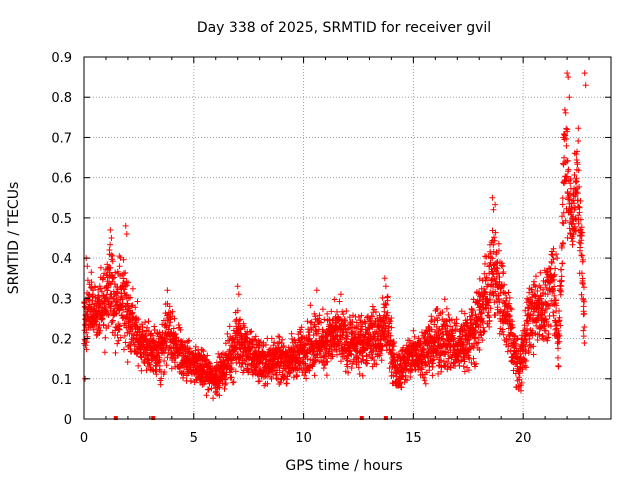 This screenshot has height=480, width=640. What do you see at coordinates (61, 219) in the screenshot?
I see `y-tick-label: 0.5` at bounding box center [61, 219].